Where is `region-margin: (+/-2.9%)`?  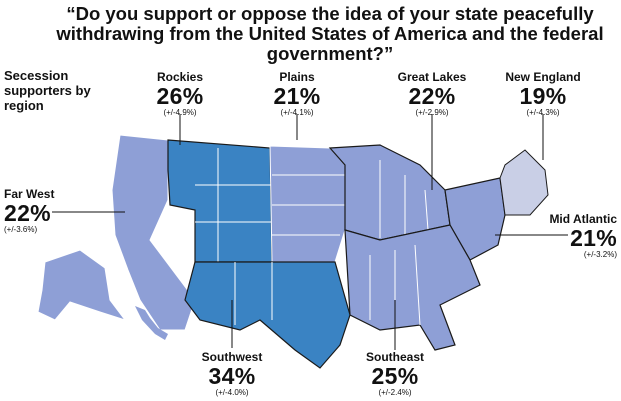
region-margin: (+/-2.9%) is located at coordinates (432, 112).